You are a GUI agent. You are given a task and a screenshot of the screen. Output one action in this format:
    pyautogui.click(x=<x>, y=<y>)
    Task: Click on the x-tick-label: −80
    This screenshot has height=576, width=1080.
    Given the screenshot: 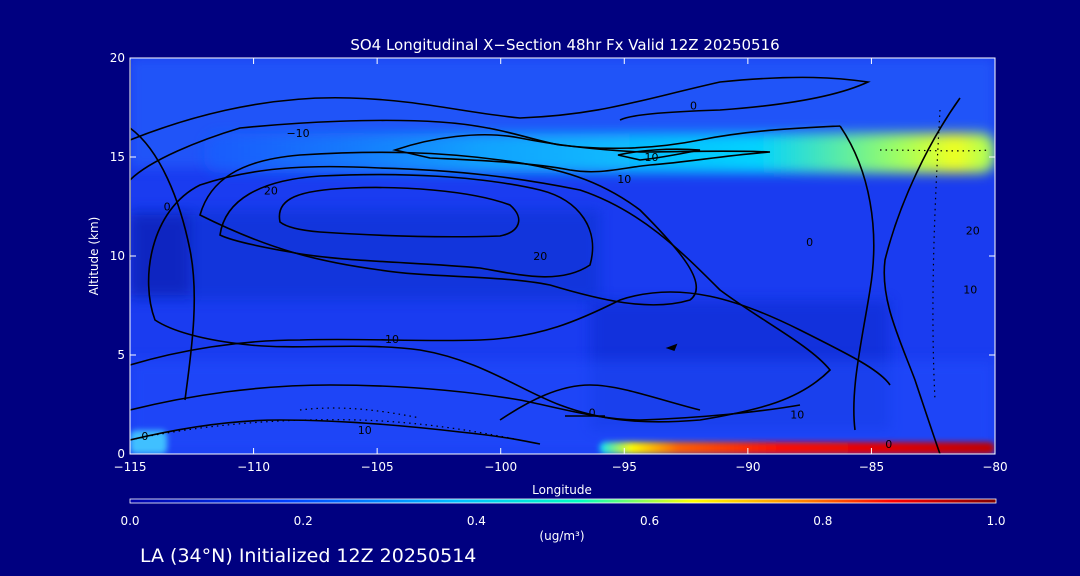 What is the action you would take?
    pyautogui.click(x=994, y=467)
    